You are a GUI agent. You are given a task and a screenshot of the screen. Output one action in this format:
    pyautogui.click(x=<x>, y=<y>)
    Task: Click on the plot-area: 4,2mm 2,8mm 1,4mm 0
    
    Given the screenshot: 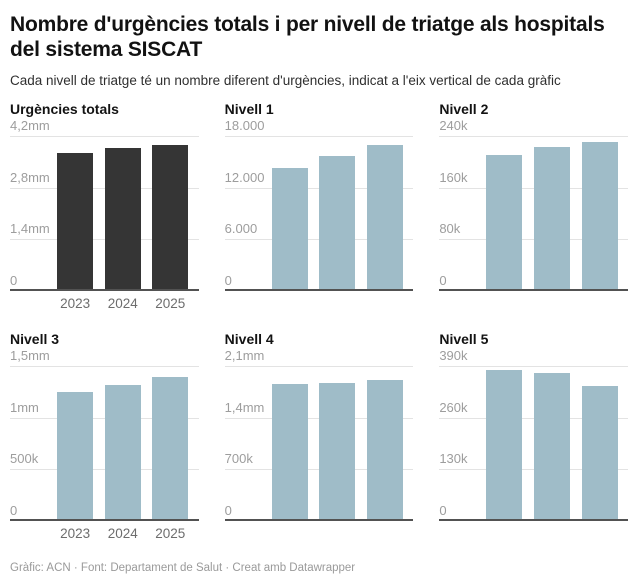 What is the action you would take?
    pyautogui.click(x=104, y=205)
    